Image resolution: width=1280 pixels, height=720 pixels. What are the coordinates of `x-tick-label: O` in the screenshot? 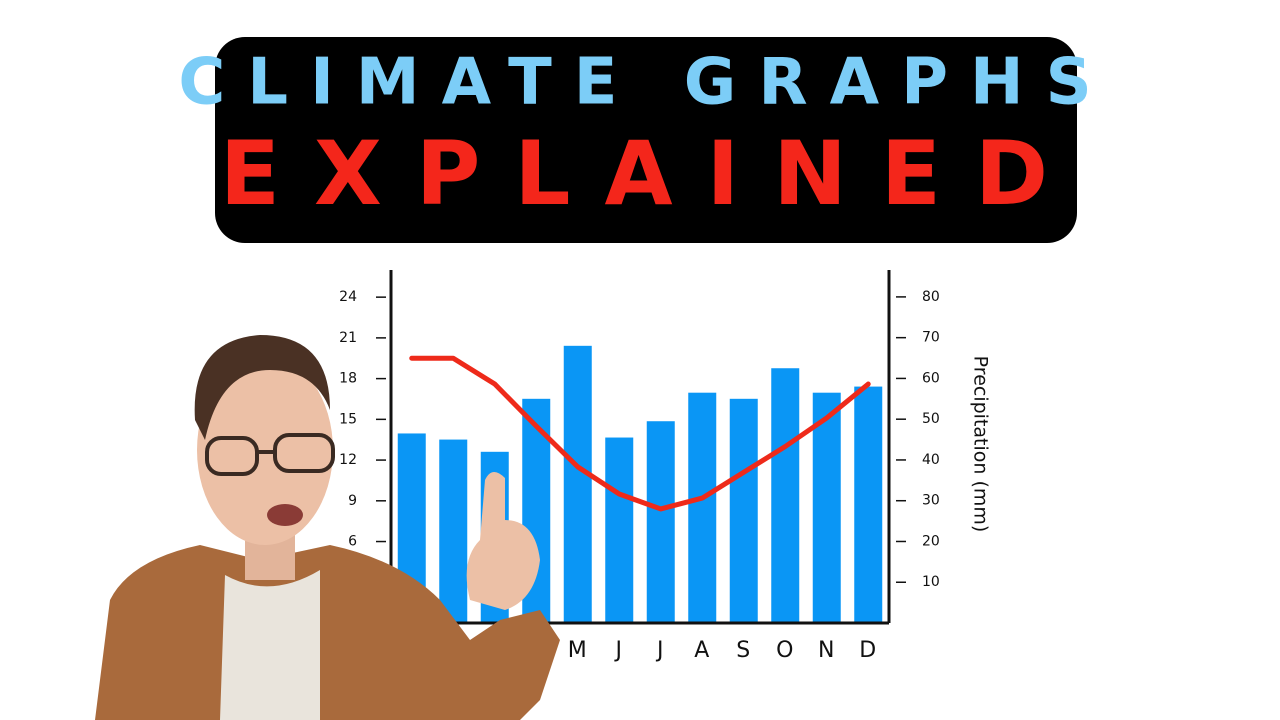 It's located at (785, 650).